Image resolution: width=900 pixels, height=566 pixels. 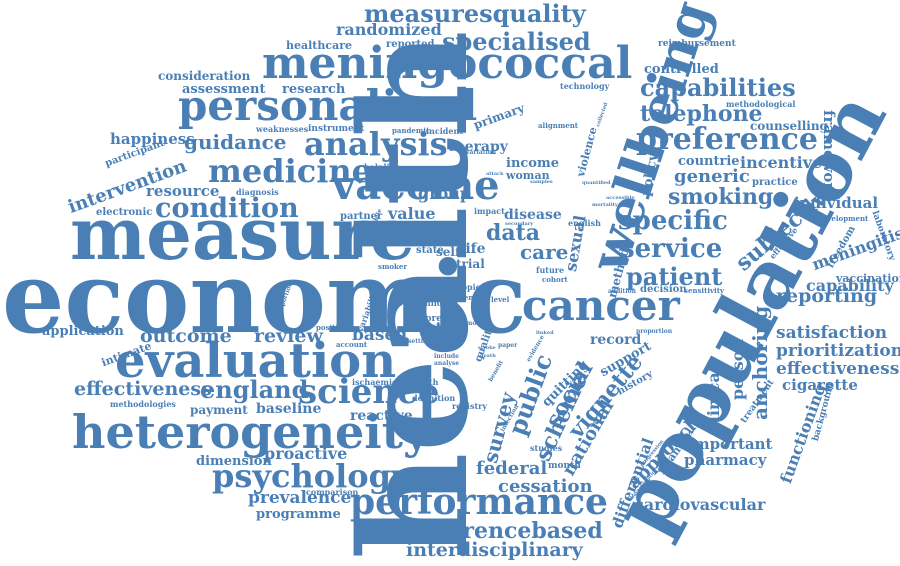 I want to click on word-prevalence: prevalence, so click(x=300, y=498).